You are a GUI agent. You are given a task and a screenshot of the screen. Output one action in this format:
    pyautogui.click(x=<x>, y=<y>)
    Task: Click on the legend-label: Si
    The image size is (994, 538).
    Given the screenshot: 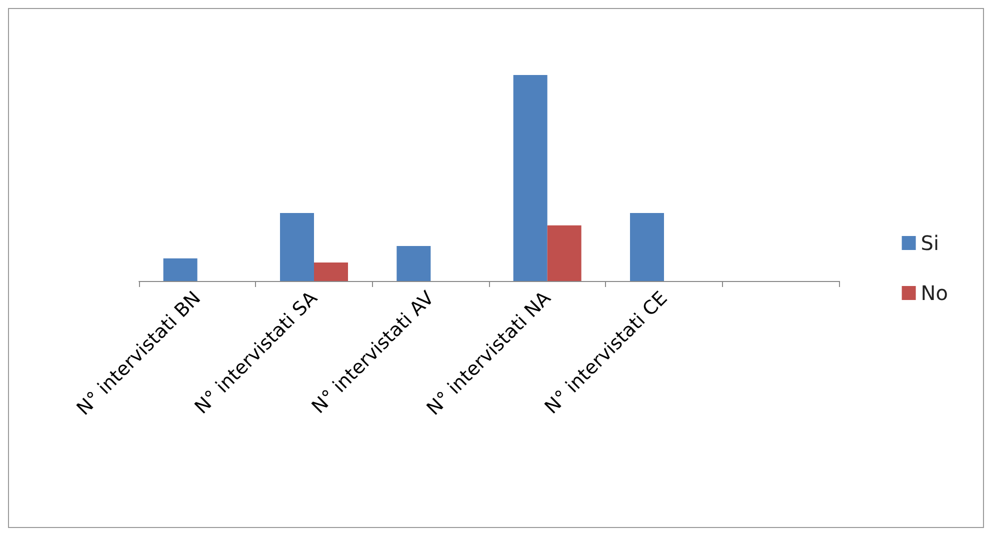 What is the action you would take?
    pyautogui.click(x=930, y=243)
    